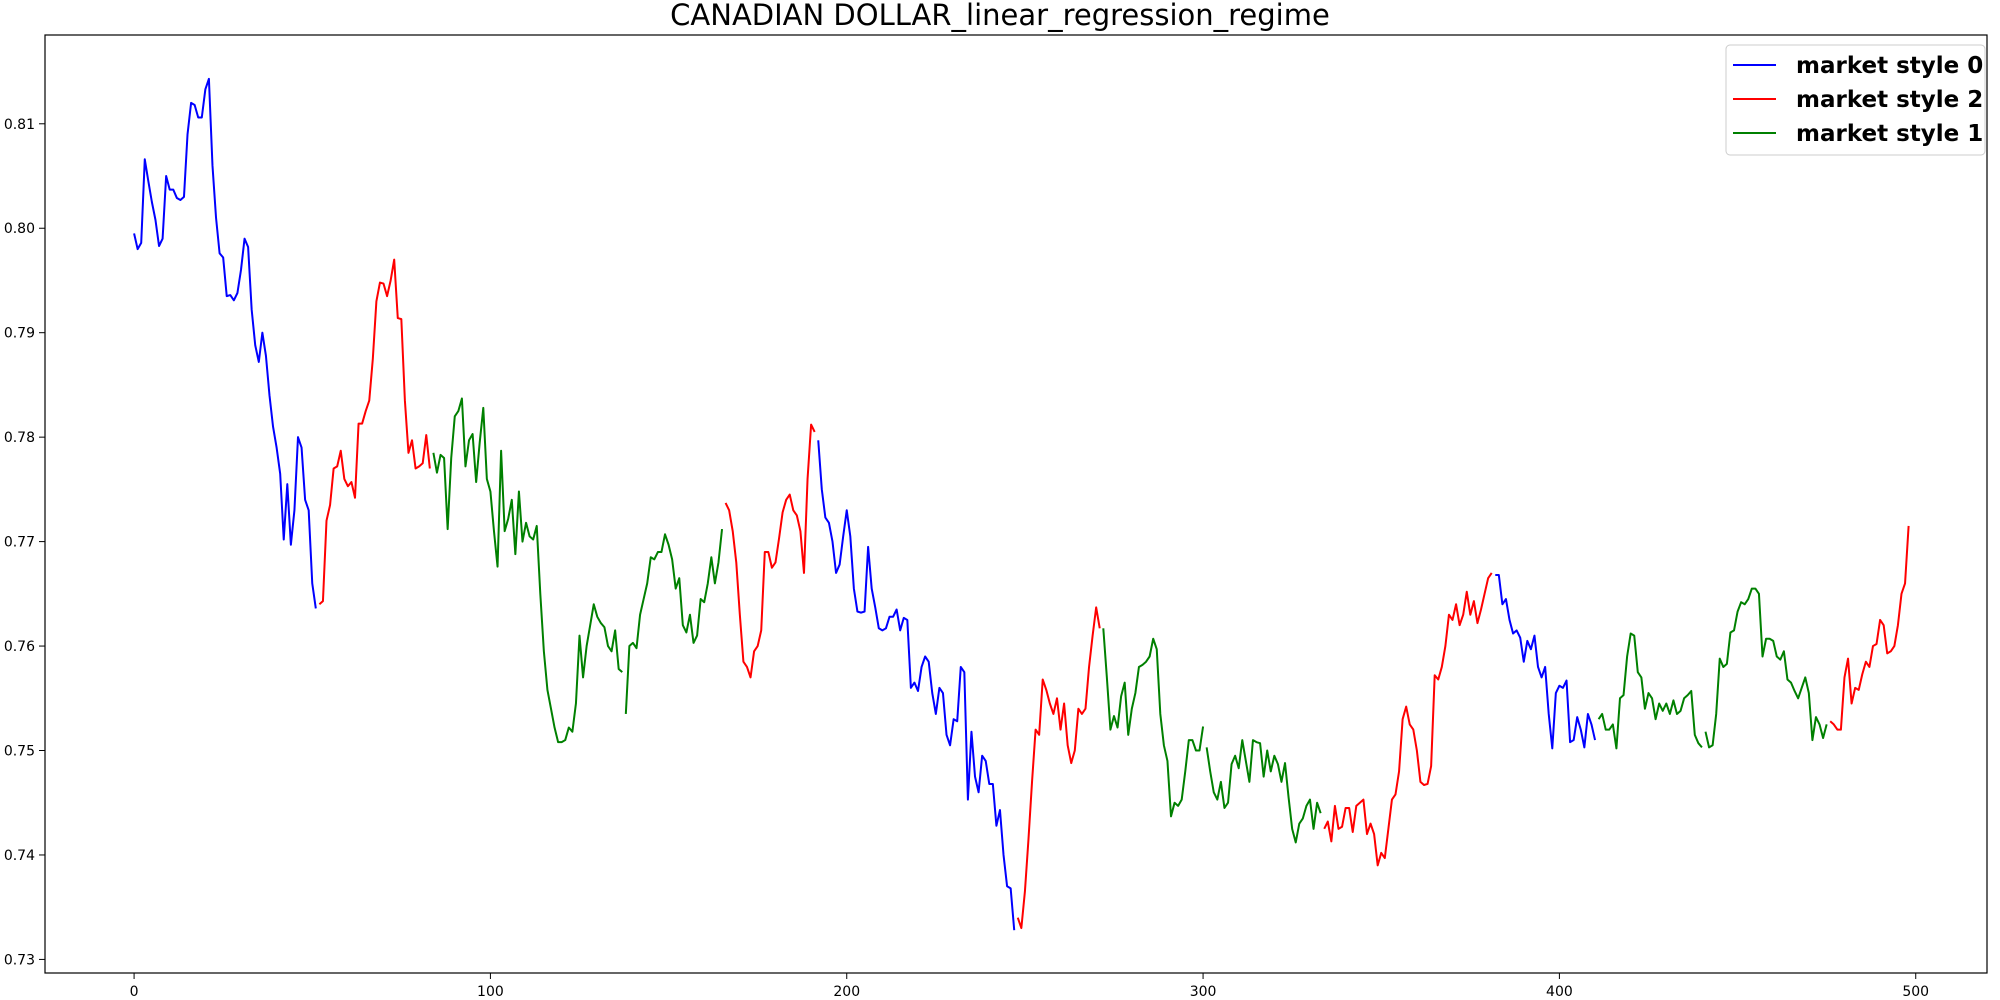  I want to click on x-axis: 0 100 200 300 400 500, so click(1029, 986).